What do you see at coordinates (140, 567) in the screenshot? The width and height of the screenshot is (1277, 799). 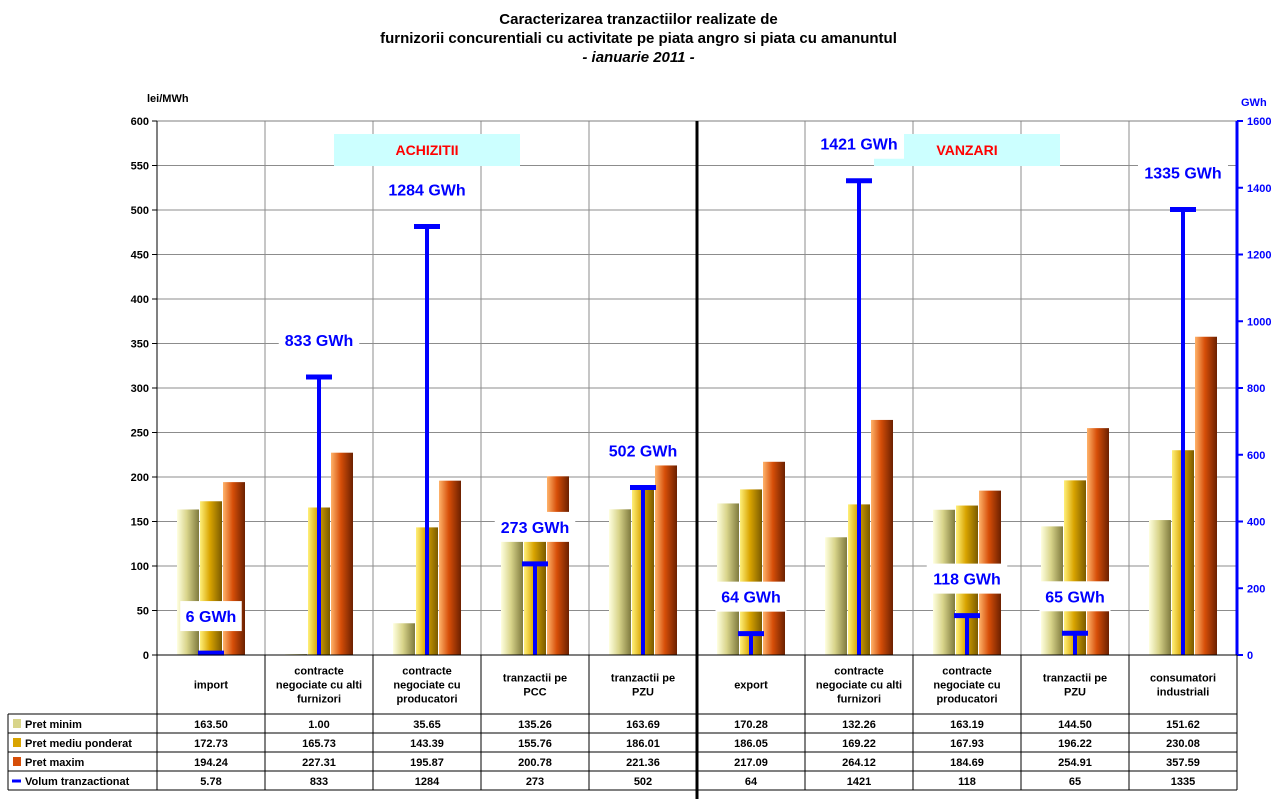 I see `y-tick-label-left: 100` at bounding box center [140, 567].